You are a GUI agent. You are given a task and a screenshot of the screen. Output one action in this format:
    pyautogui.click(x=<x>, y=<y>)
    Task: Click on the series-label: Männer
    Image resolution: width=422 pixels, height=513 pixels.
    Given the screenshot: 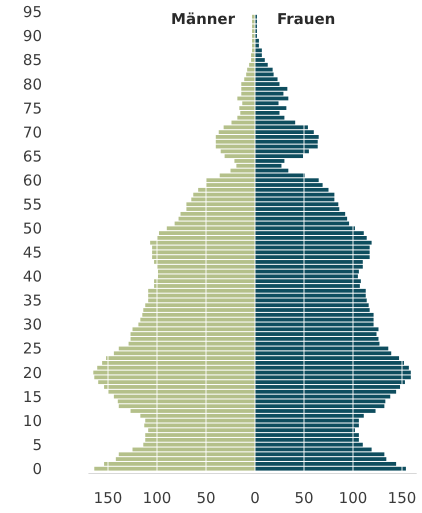 What is the action you would take?
    pyautogui.click(x=203, y=19)
    